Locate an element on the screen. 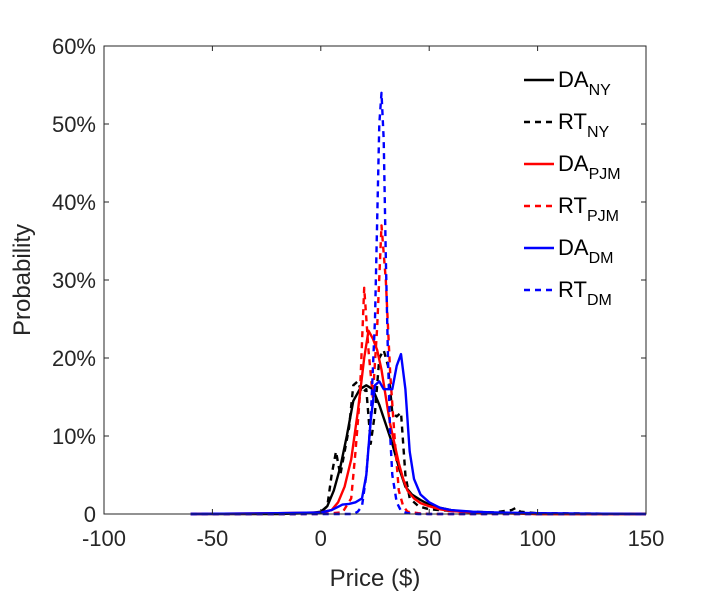 The image size is (714, 594). x-axis-label: Price ($) is located at coordinates (375, 578).